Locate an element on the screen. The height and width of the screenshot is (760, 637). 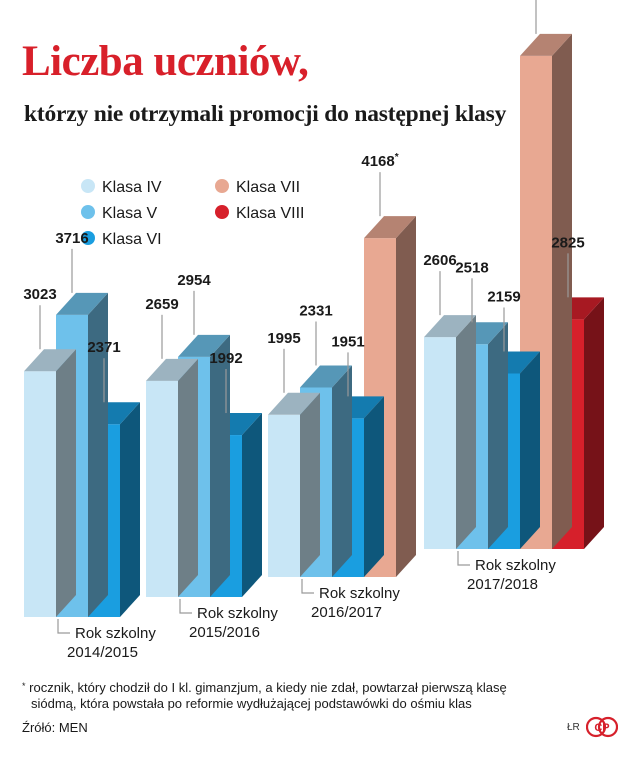
group-label-line-2: 2016/2017 is located at coordinates (346, 612).